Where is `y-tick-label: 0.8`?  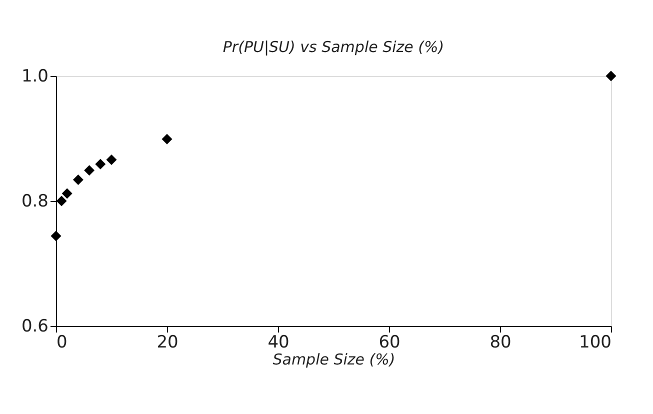 y-tick-label: 0.8 is located at coordinates (34, 202).